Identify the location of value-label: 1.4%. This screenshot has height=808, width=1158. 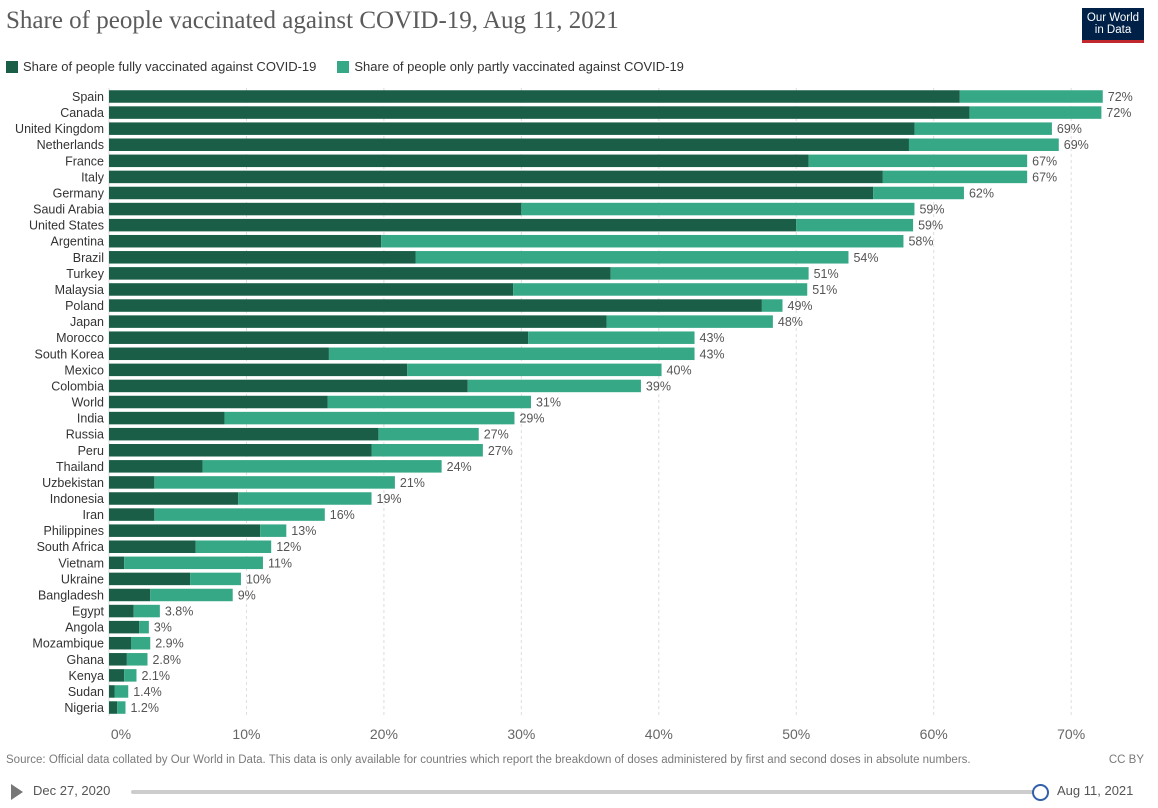
(147, 692).